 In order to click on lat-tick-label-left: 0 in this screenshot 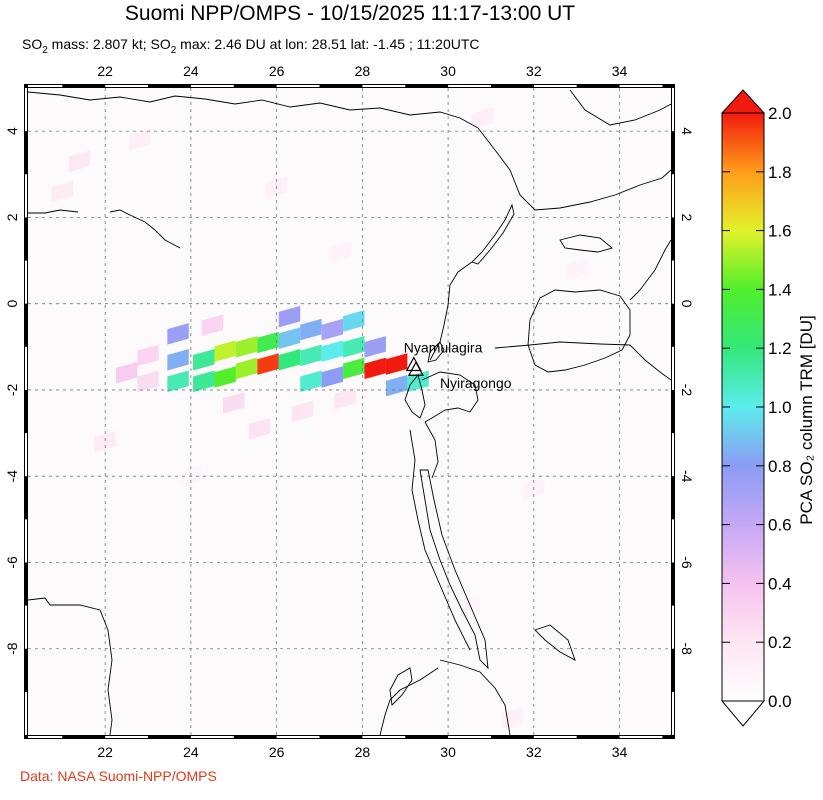, I will do `click(12, 304)`.